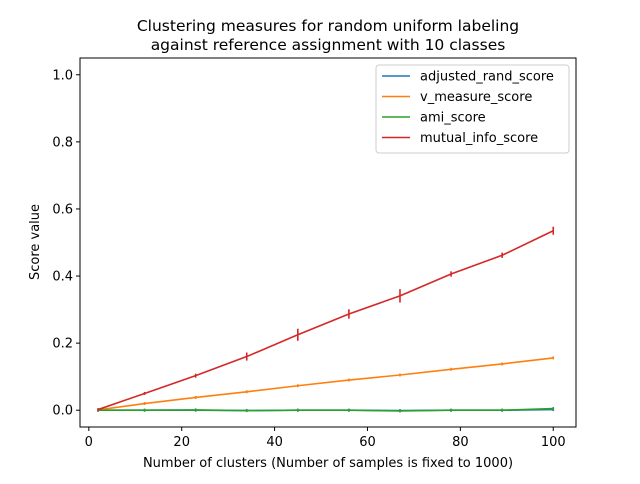  Describe the element at coordinates (62, 277) in the screenshot. I see `y-tick-label: 0.4` at that location.